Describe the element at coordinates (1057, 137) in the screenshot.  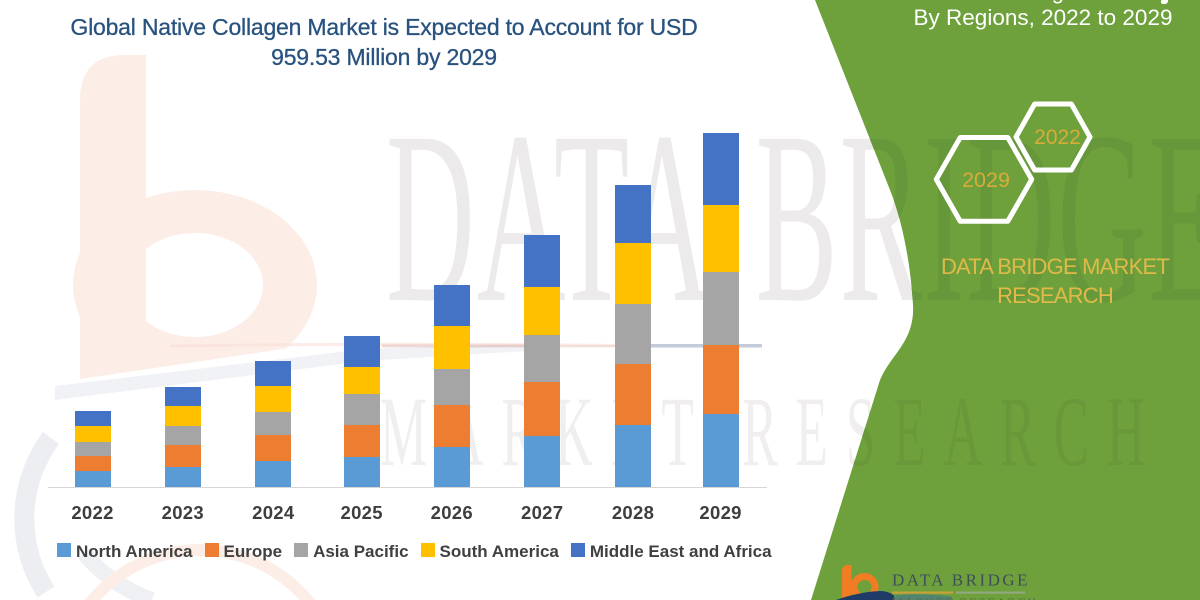
I see `svg-text: 2022` at that location.